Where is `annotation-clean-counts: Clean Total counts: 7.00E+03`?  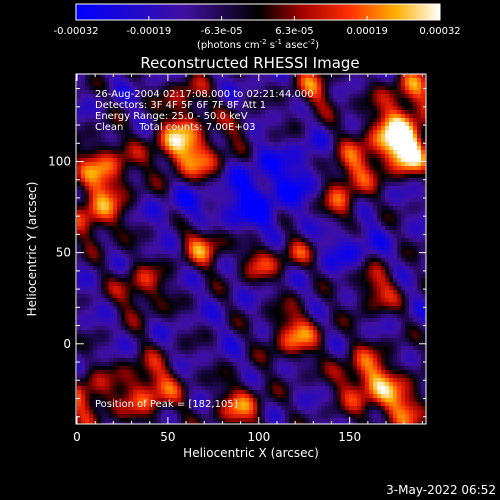
annotation-clean-counts: Clean Total counts: 7.00E+03 is located at coordinates (175, 127).